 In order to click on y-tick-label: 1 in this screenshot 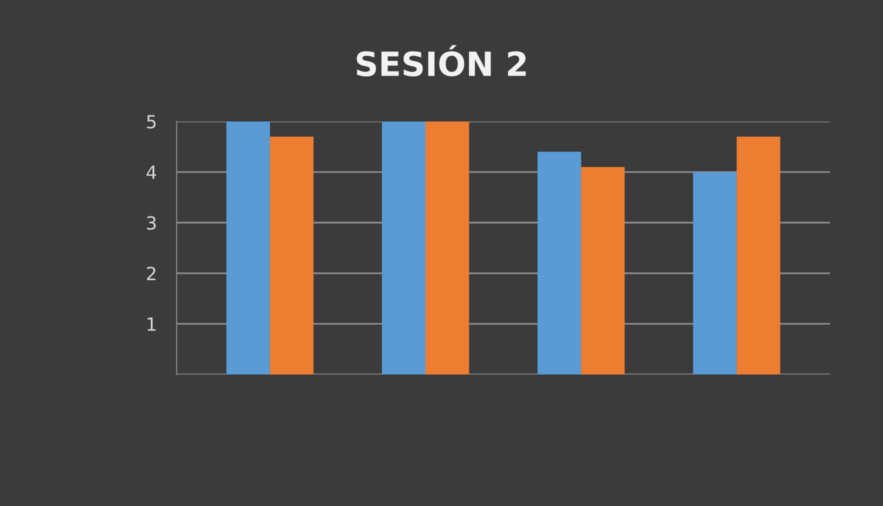, I will do `click(152, 324)`.